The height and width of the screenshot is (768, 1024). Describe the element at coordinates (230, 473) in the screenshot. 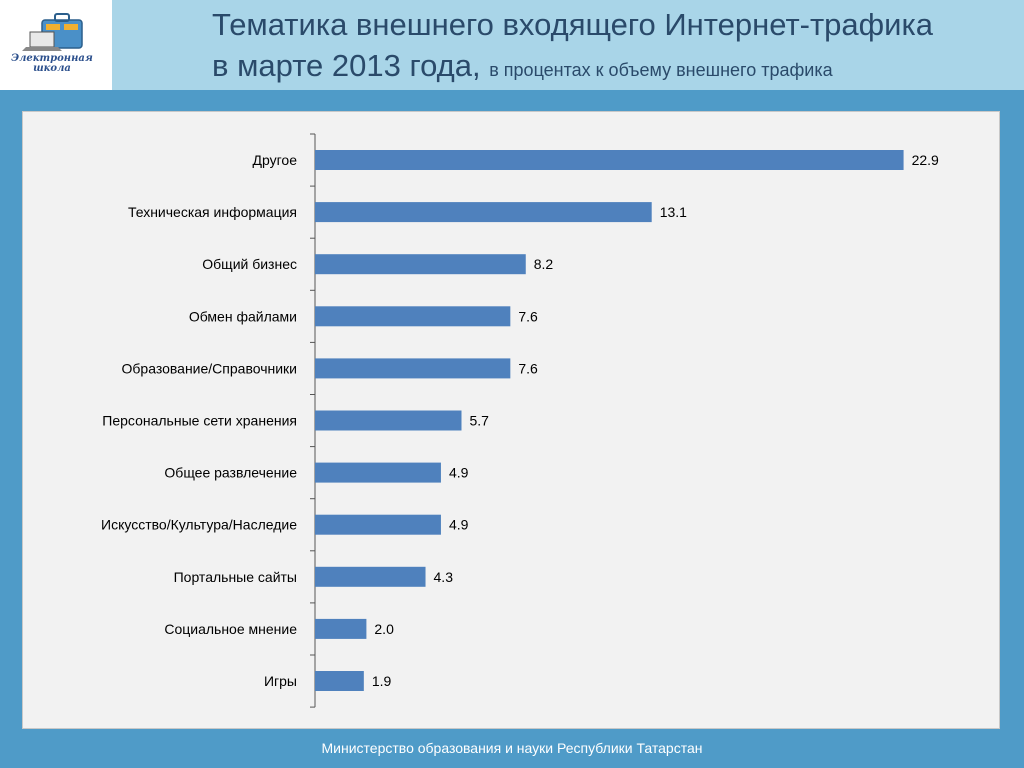

I see `category-label: Общее развлечение` at that location.